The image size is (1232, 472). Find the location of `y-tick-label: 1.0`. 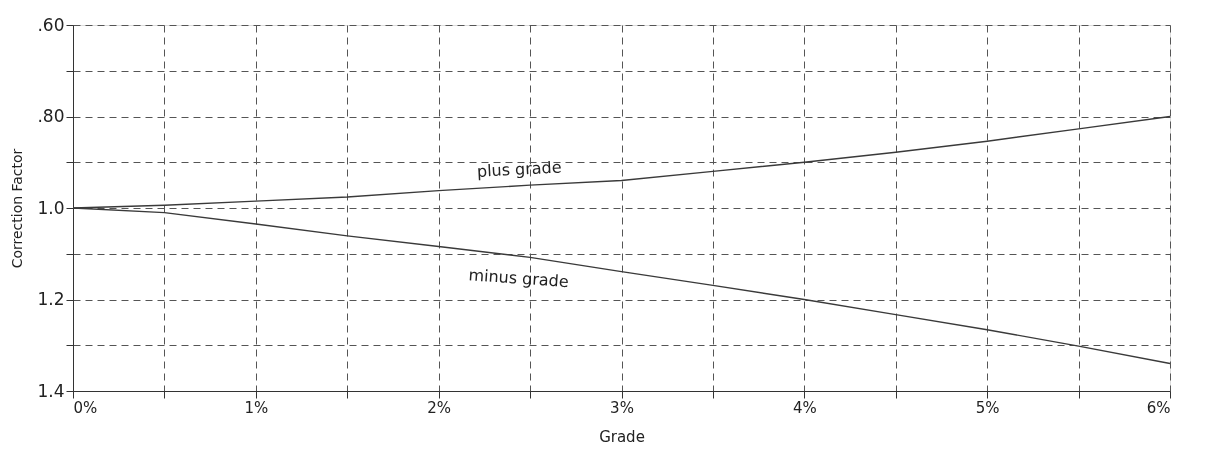

y-tick-label: 1.0 is located at coordinates (51, 207).